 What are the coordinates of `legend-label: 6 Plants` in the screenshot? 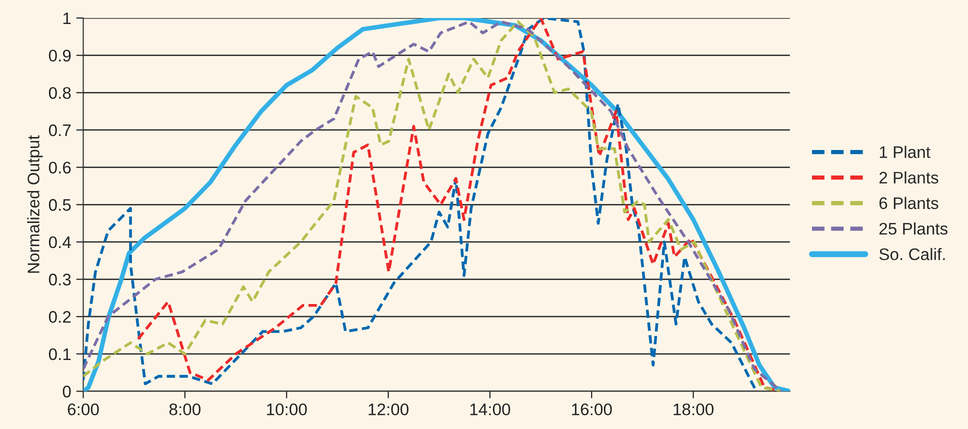 It's located at (908, 203).